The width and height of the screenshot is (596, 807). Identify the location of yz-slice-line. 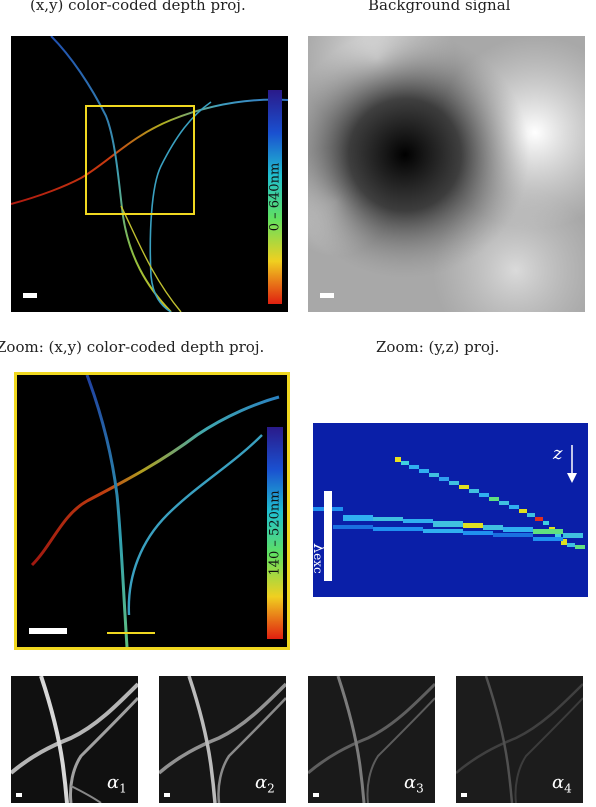
(131, 633).